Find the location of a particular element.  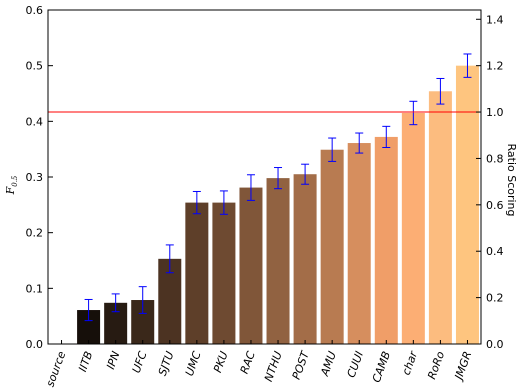

x-tick-label-roro: RoRo is located at coordinates (436, 365).